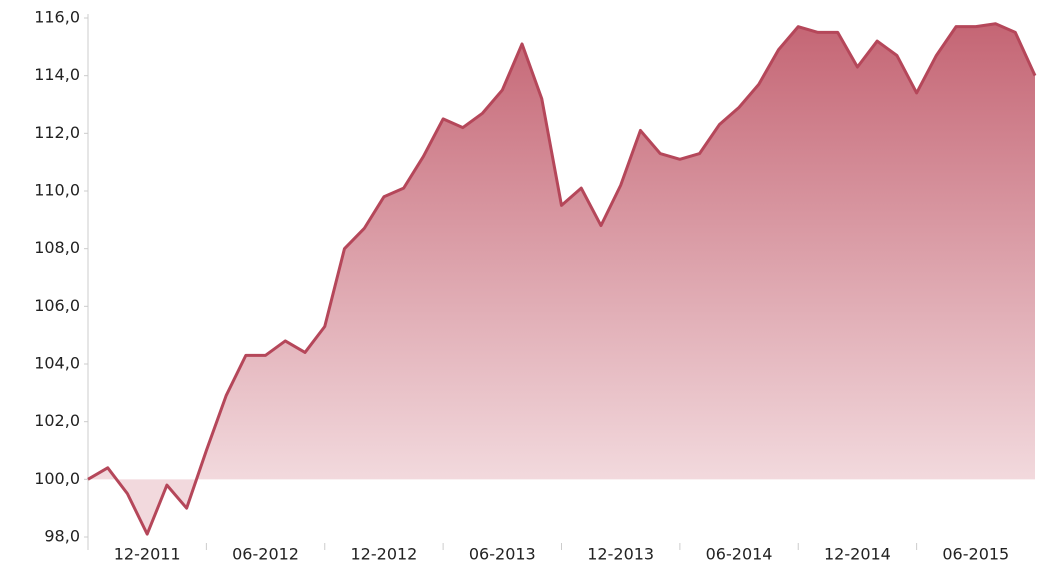 This screenshot has height=565, width=1037. Describe the element at coordinates (57, 74) in the screenshot. I see `y-tick-label: 114,0` at that location.